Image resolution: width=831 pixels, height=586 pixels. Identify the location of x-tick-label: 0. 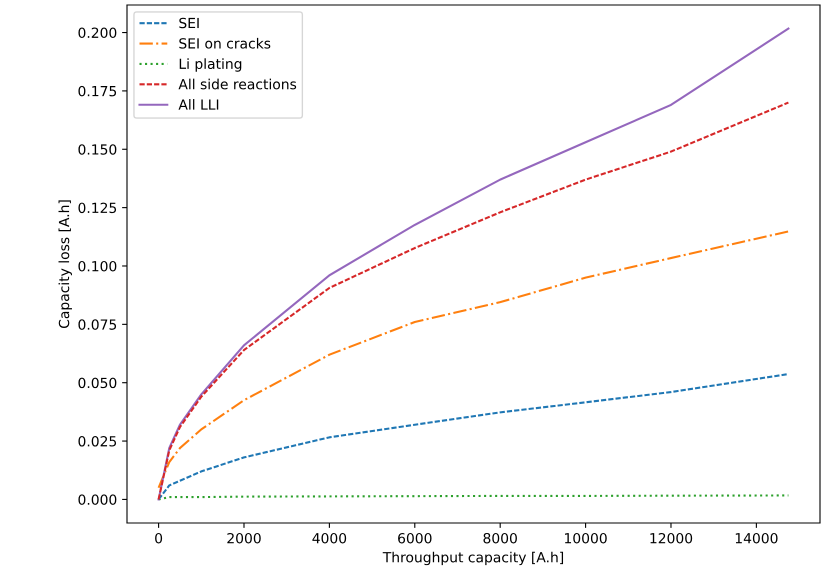
(158, 538).